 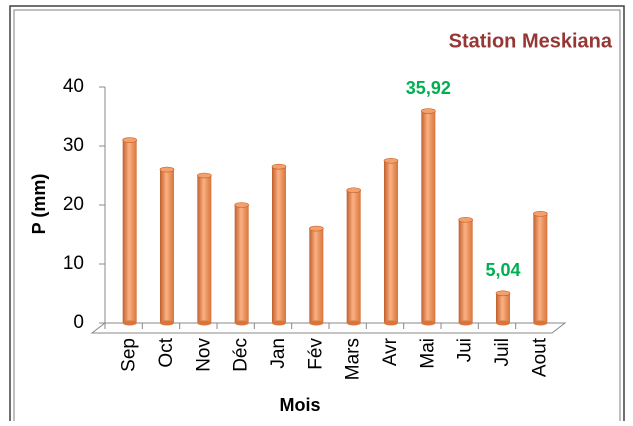 I want to click on x-tick-label: Mars, so click(x=353, y=359).